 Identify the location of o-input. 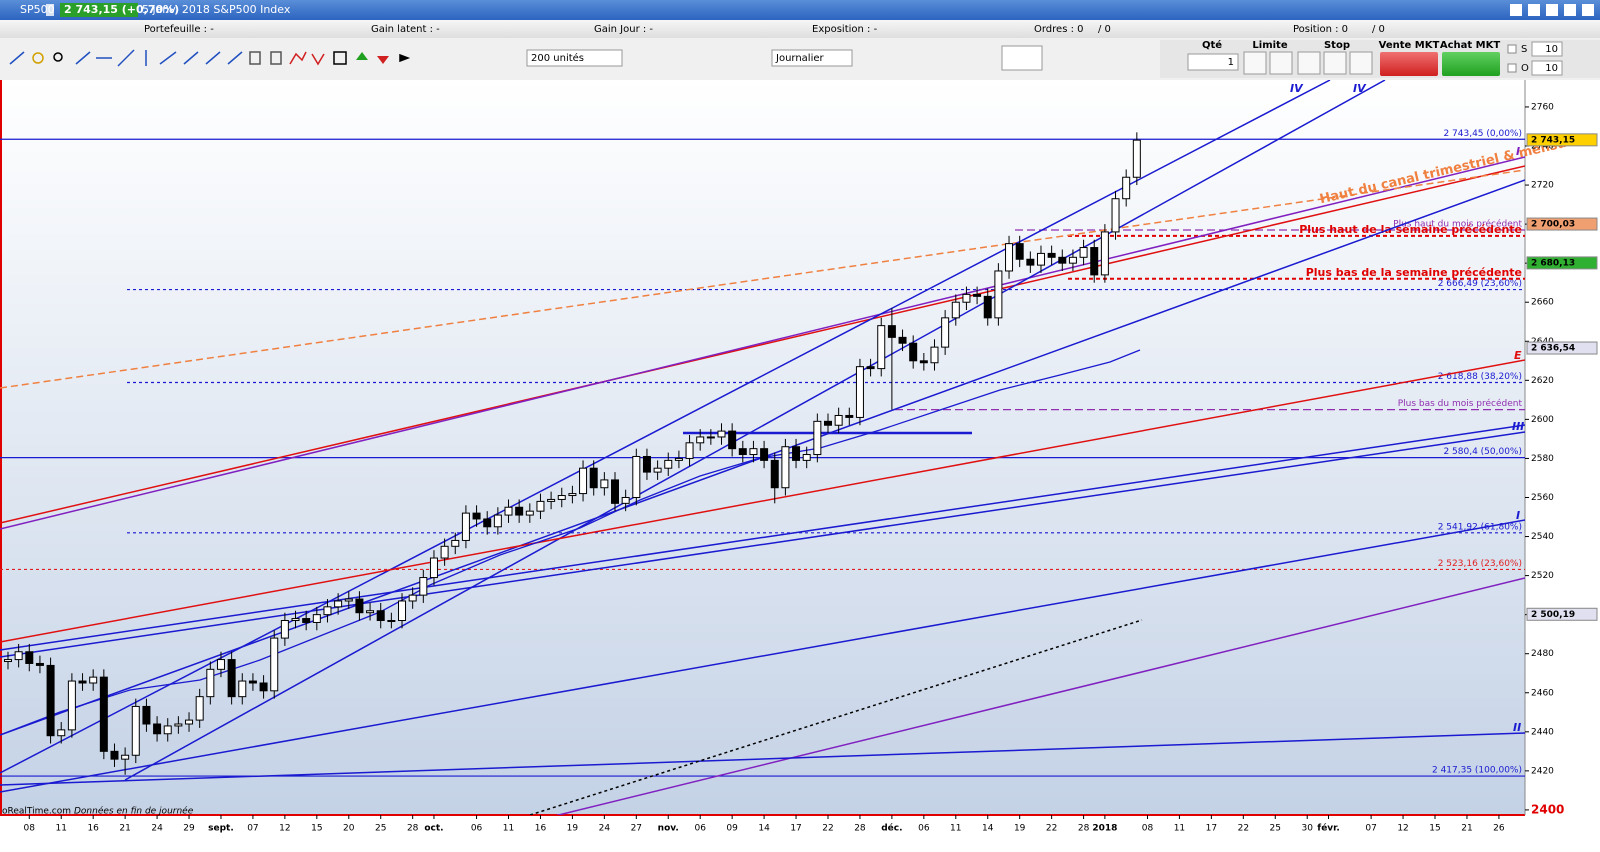
(1547, 68).